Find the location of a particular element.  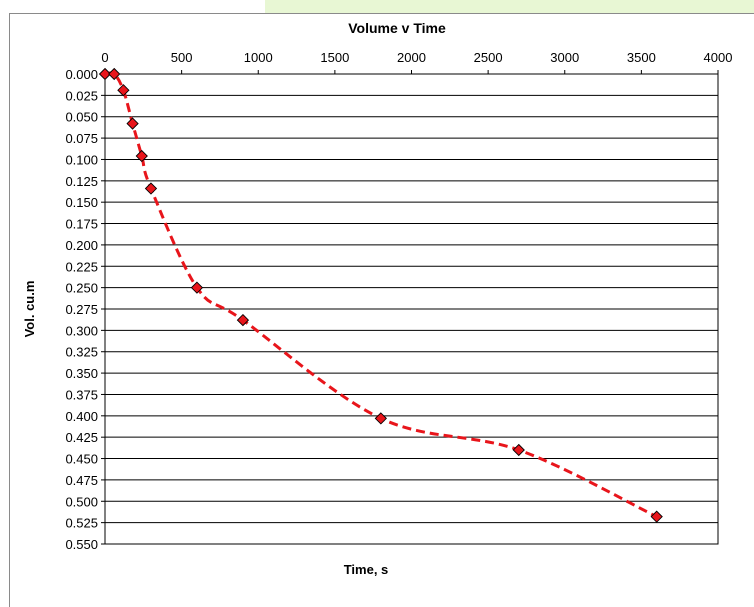

y-tick-label: 0.250 is located at coordinates (81, 288).